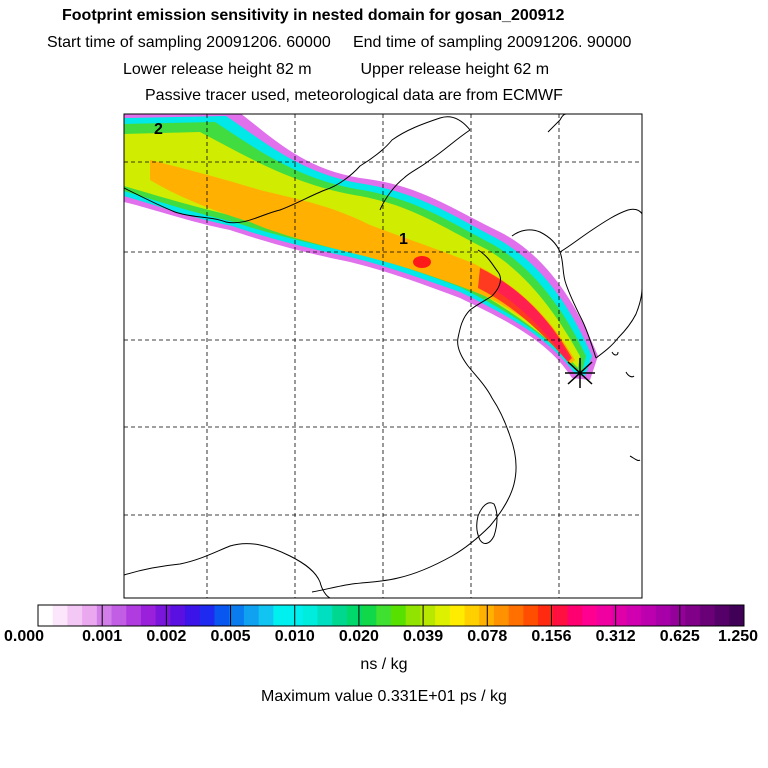 This screenshot has height=768, width=768. Describe the element at coordinates (403, 239) in the screenshot. I see `plume-label-1: 1` at that location.